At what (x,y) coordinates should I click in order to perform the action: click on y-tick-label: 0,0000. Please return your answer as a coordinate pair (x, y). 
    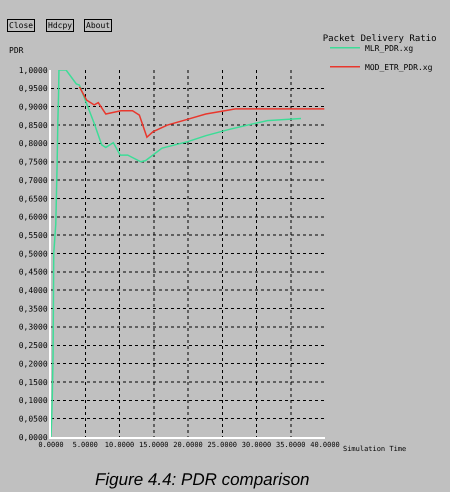
    Looking at the image, I should click on (33, 437).